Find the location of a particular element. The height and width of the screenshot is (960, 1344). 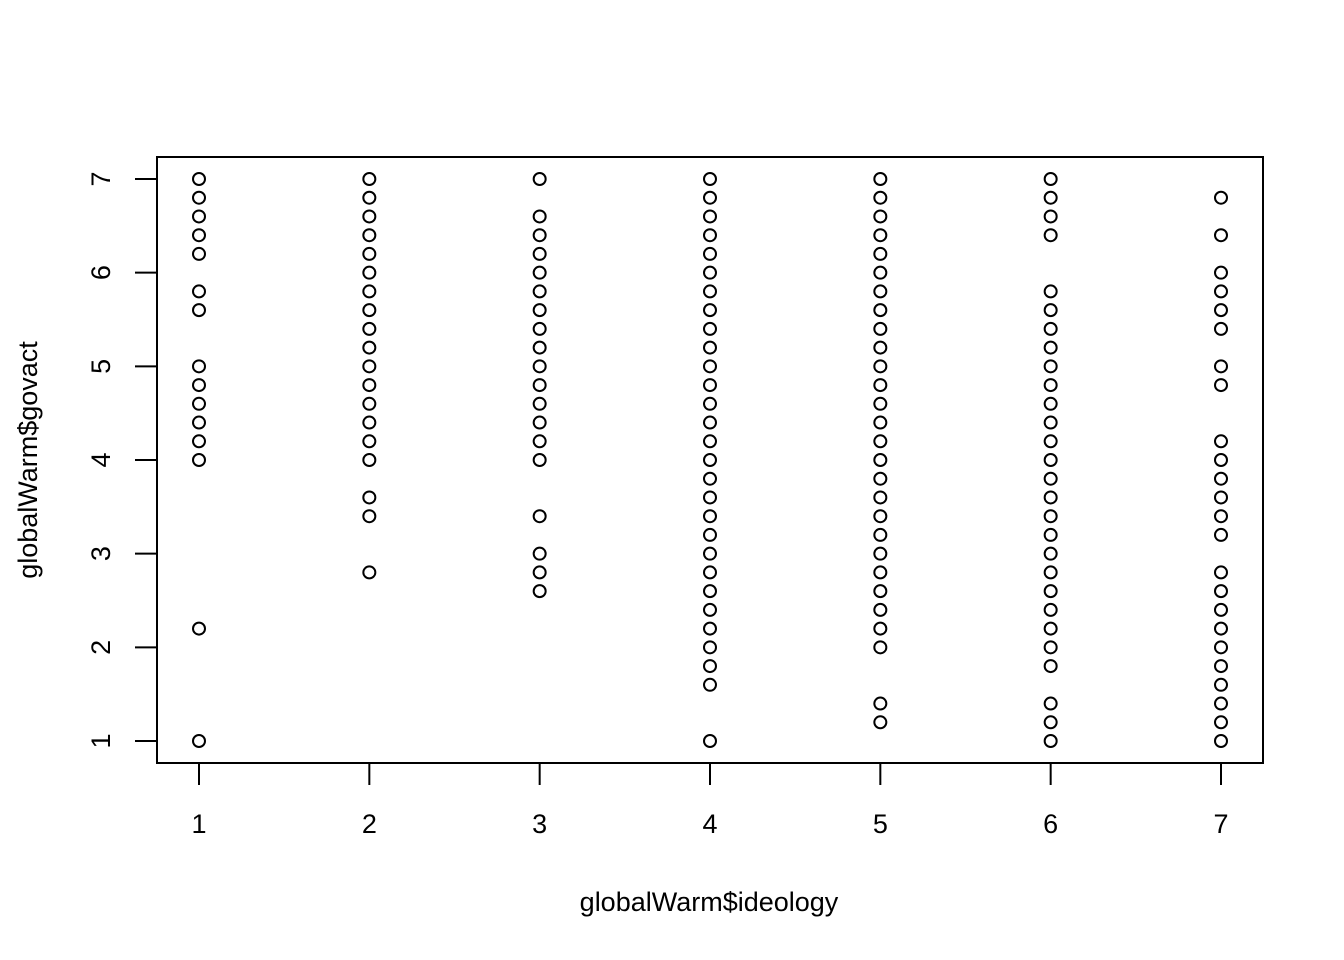

y-tick-label: 3 is located at coordinates (101, 553).